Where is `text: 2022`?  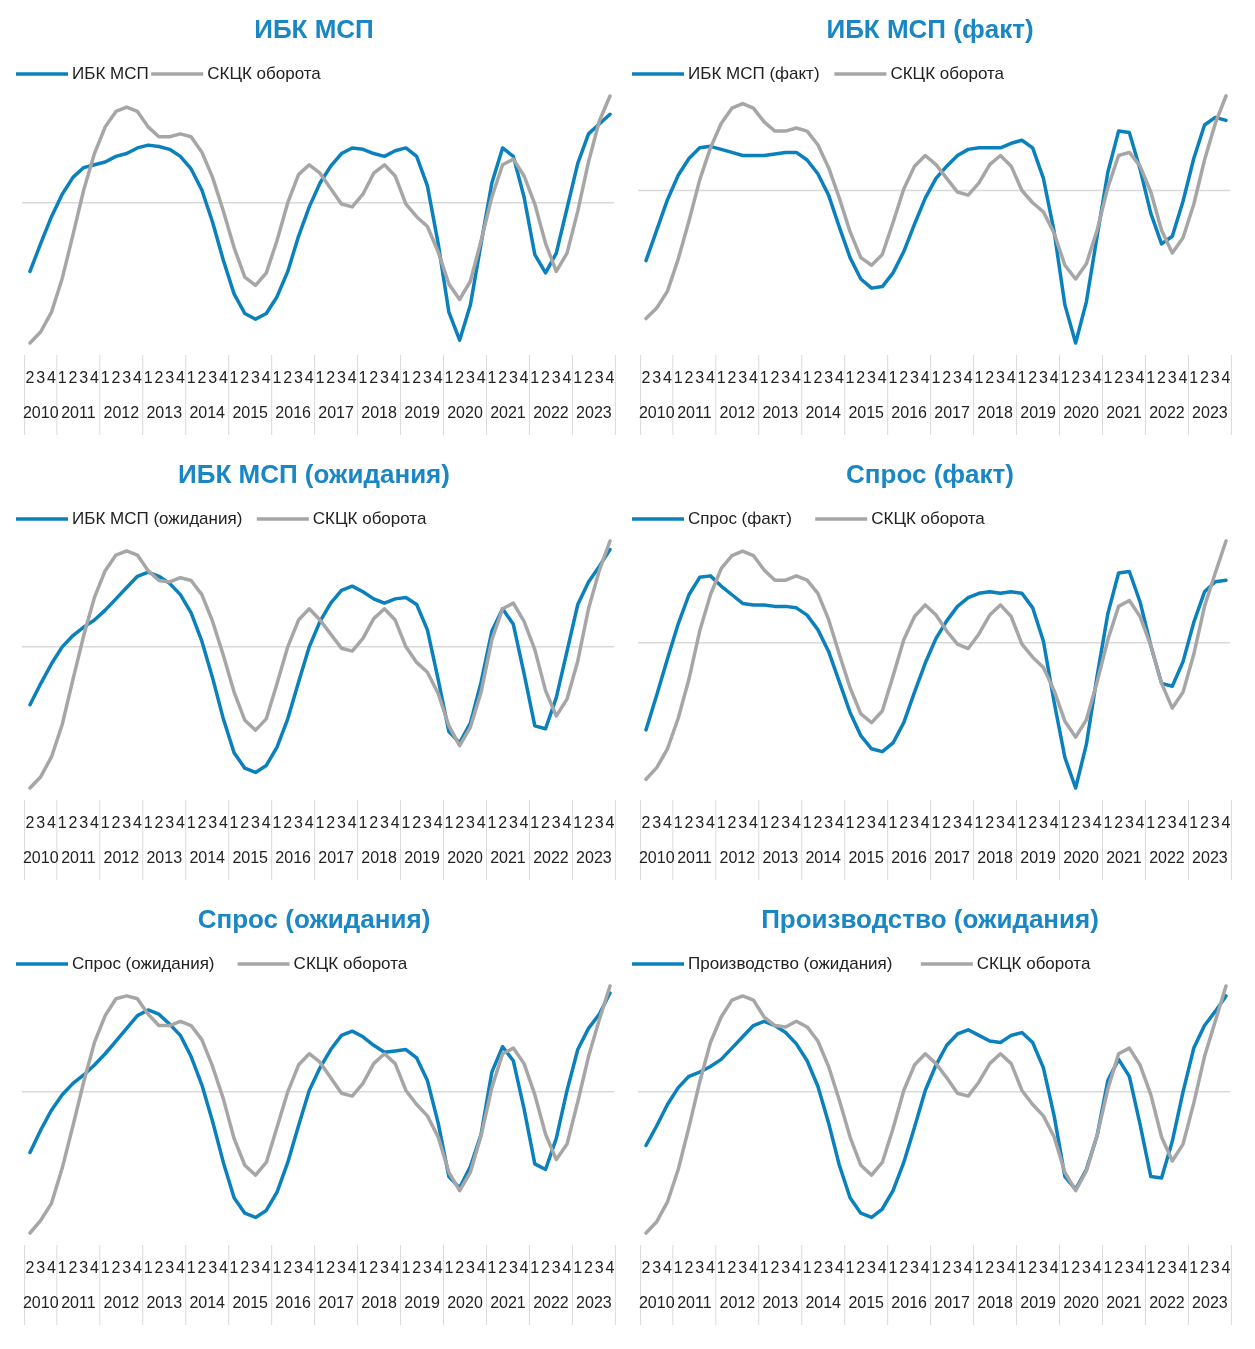 text: 2022 is located at coordinates (551, 412).